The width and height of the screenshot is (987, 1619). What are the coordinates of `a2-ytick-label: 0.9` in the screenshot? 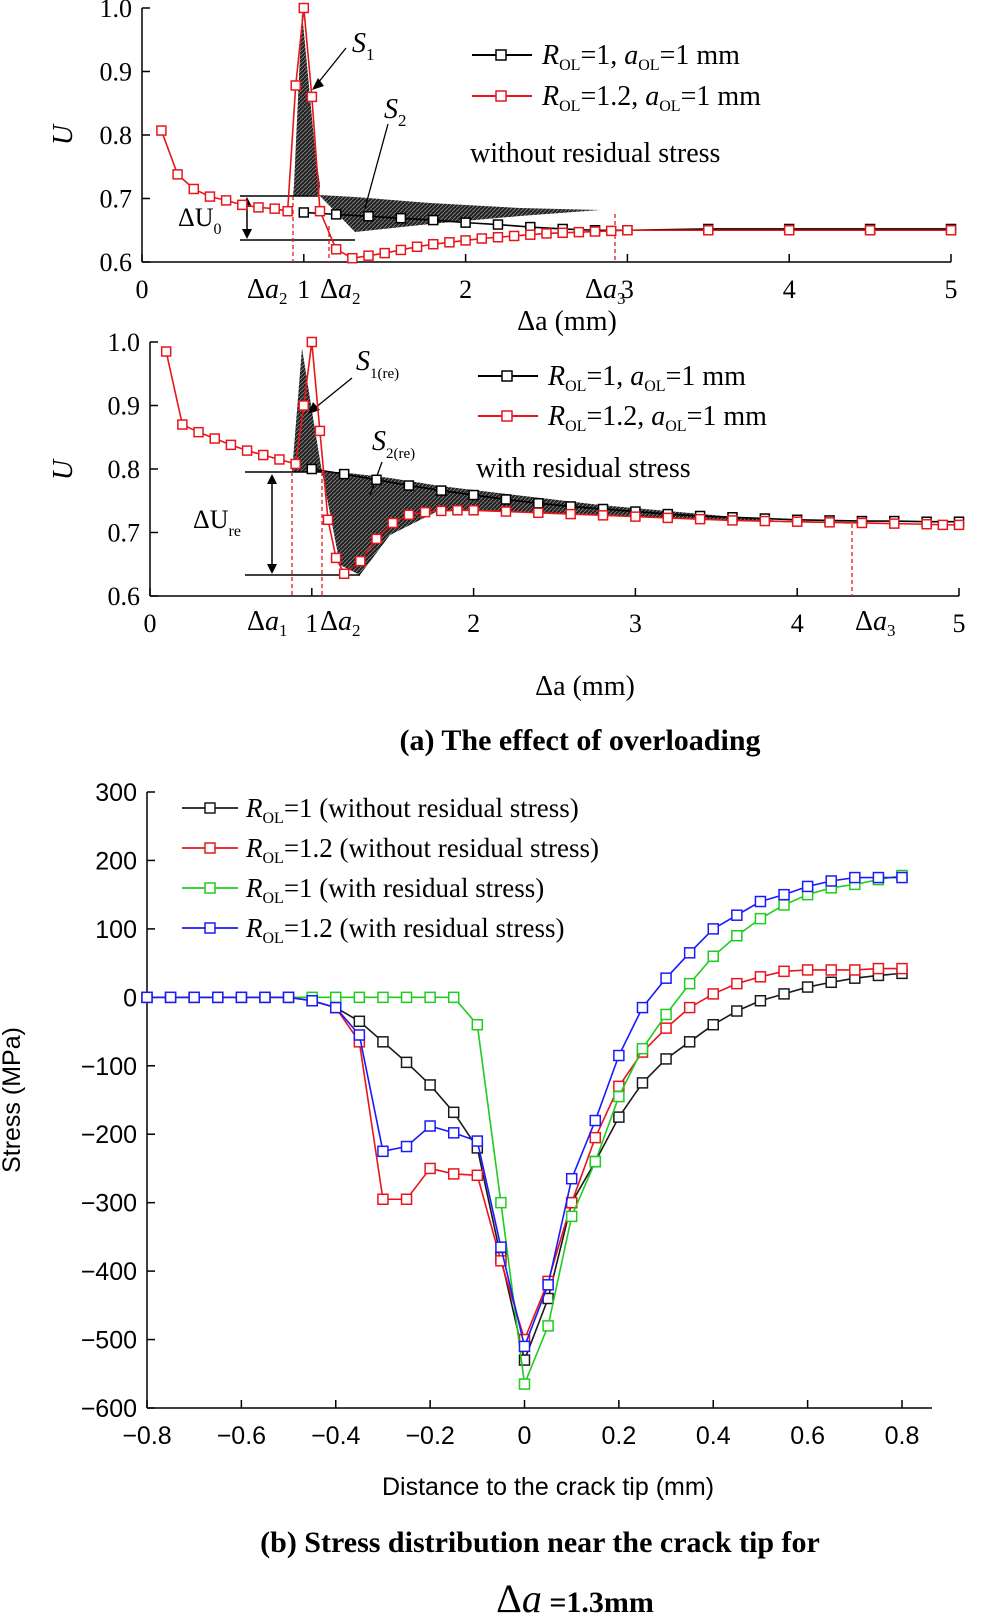 It's located at (124, 406).